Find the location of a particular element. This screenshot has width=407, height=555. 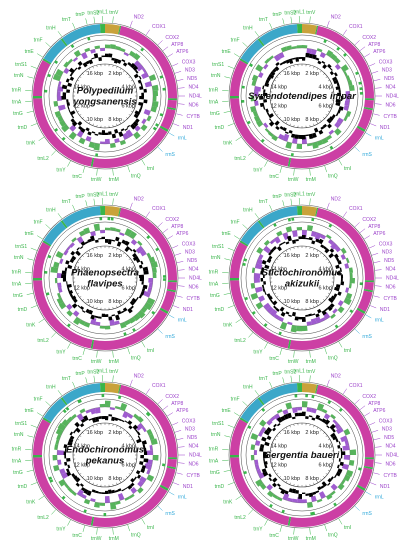

kbp-label: 4 kbp is located at coordinates (324, 88).